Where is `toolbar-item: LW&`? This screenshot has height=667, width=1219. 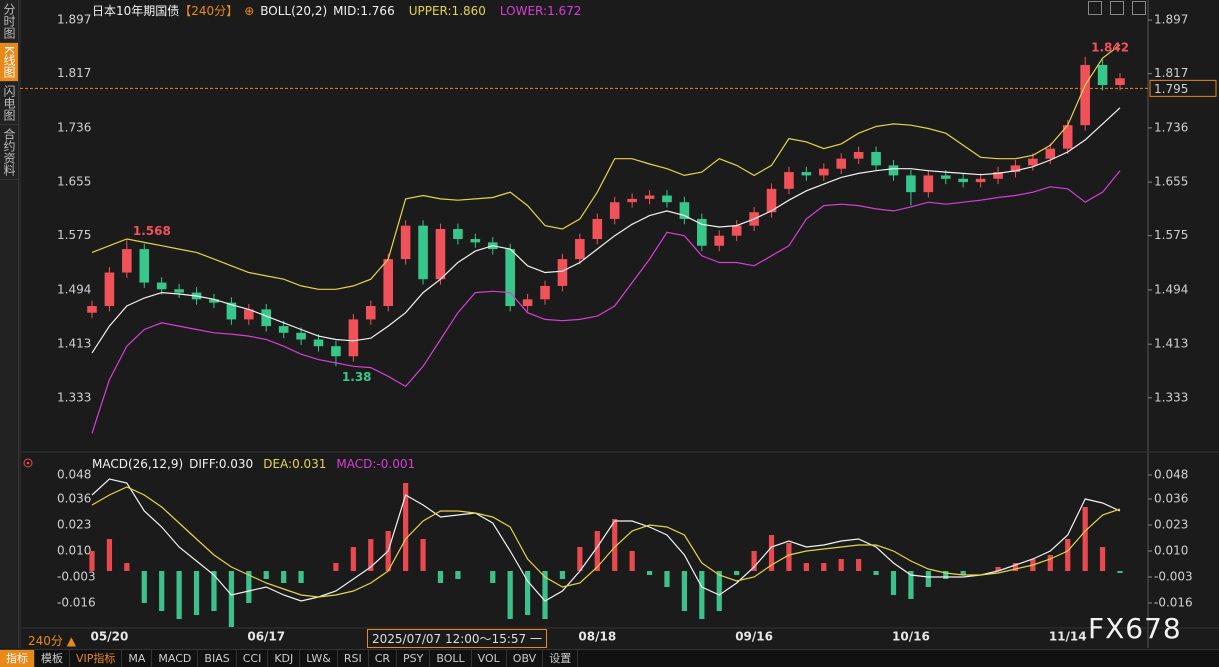
toolbar-item: LW& is located at coordinates (319, 658).